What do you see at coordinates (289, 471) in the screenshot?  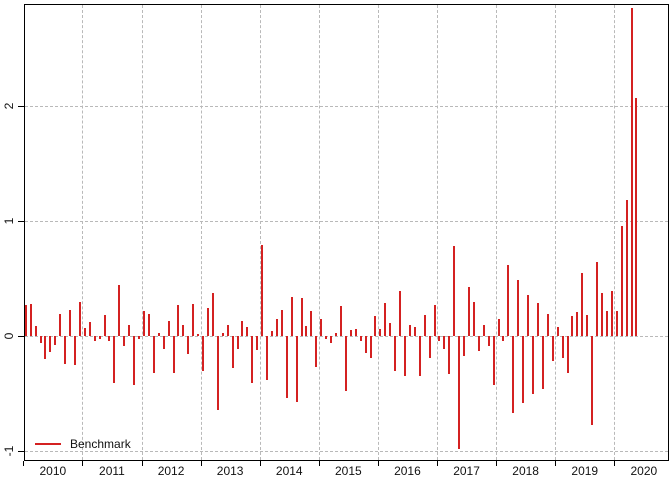 I see `x-axis-tick-label: 2014` at bounding box center [289, 471].